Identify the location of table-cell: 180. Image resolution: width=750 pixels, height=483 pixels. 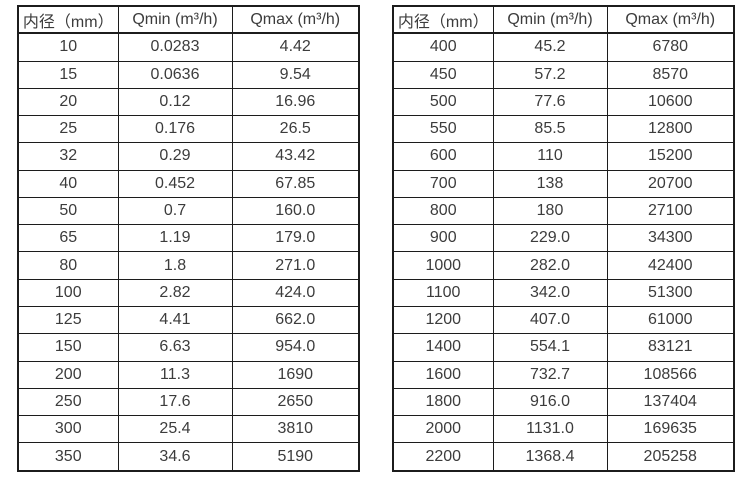
(550, 211).